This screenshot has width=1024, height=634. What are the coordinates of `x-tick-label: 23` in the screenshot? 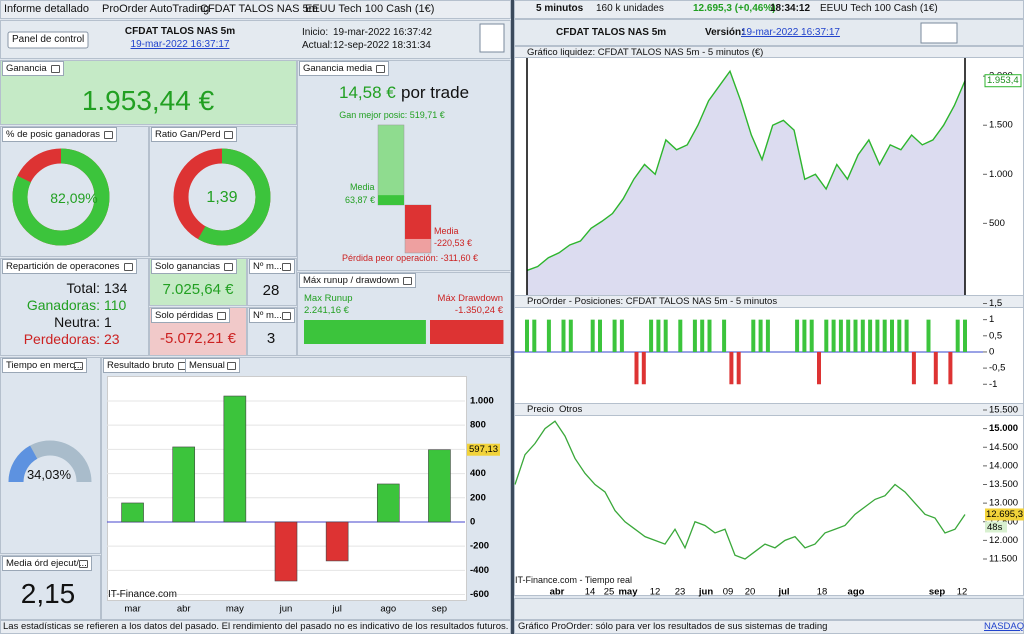 It's located at (680, 592).